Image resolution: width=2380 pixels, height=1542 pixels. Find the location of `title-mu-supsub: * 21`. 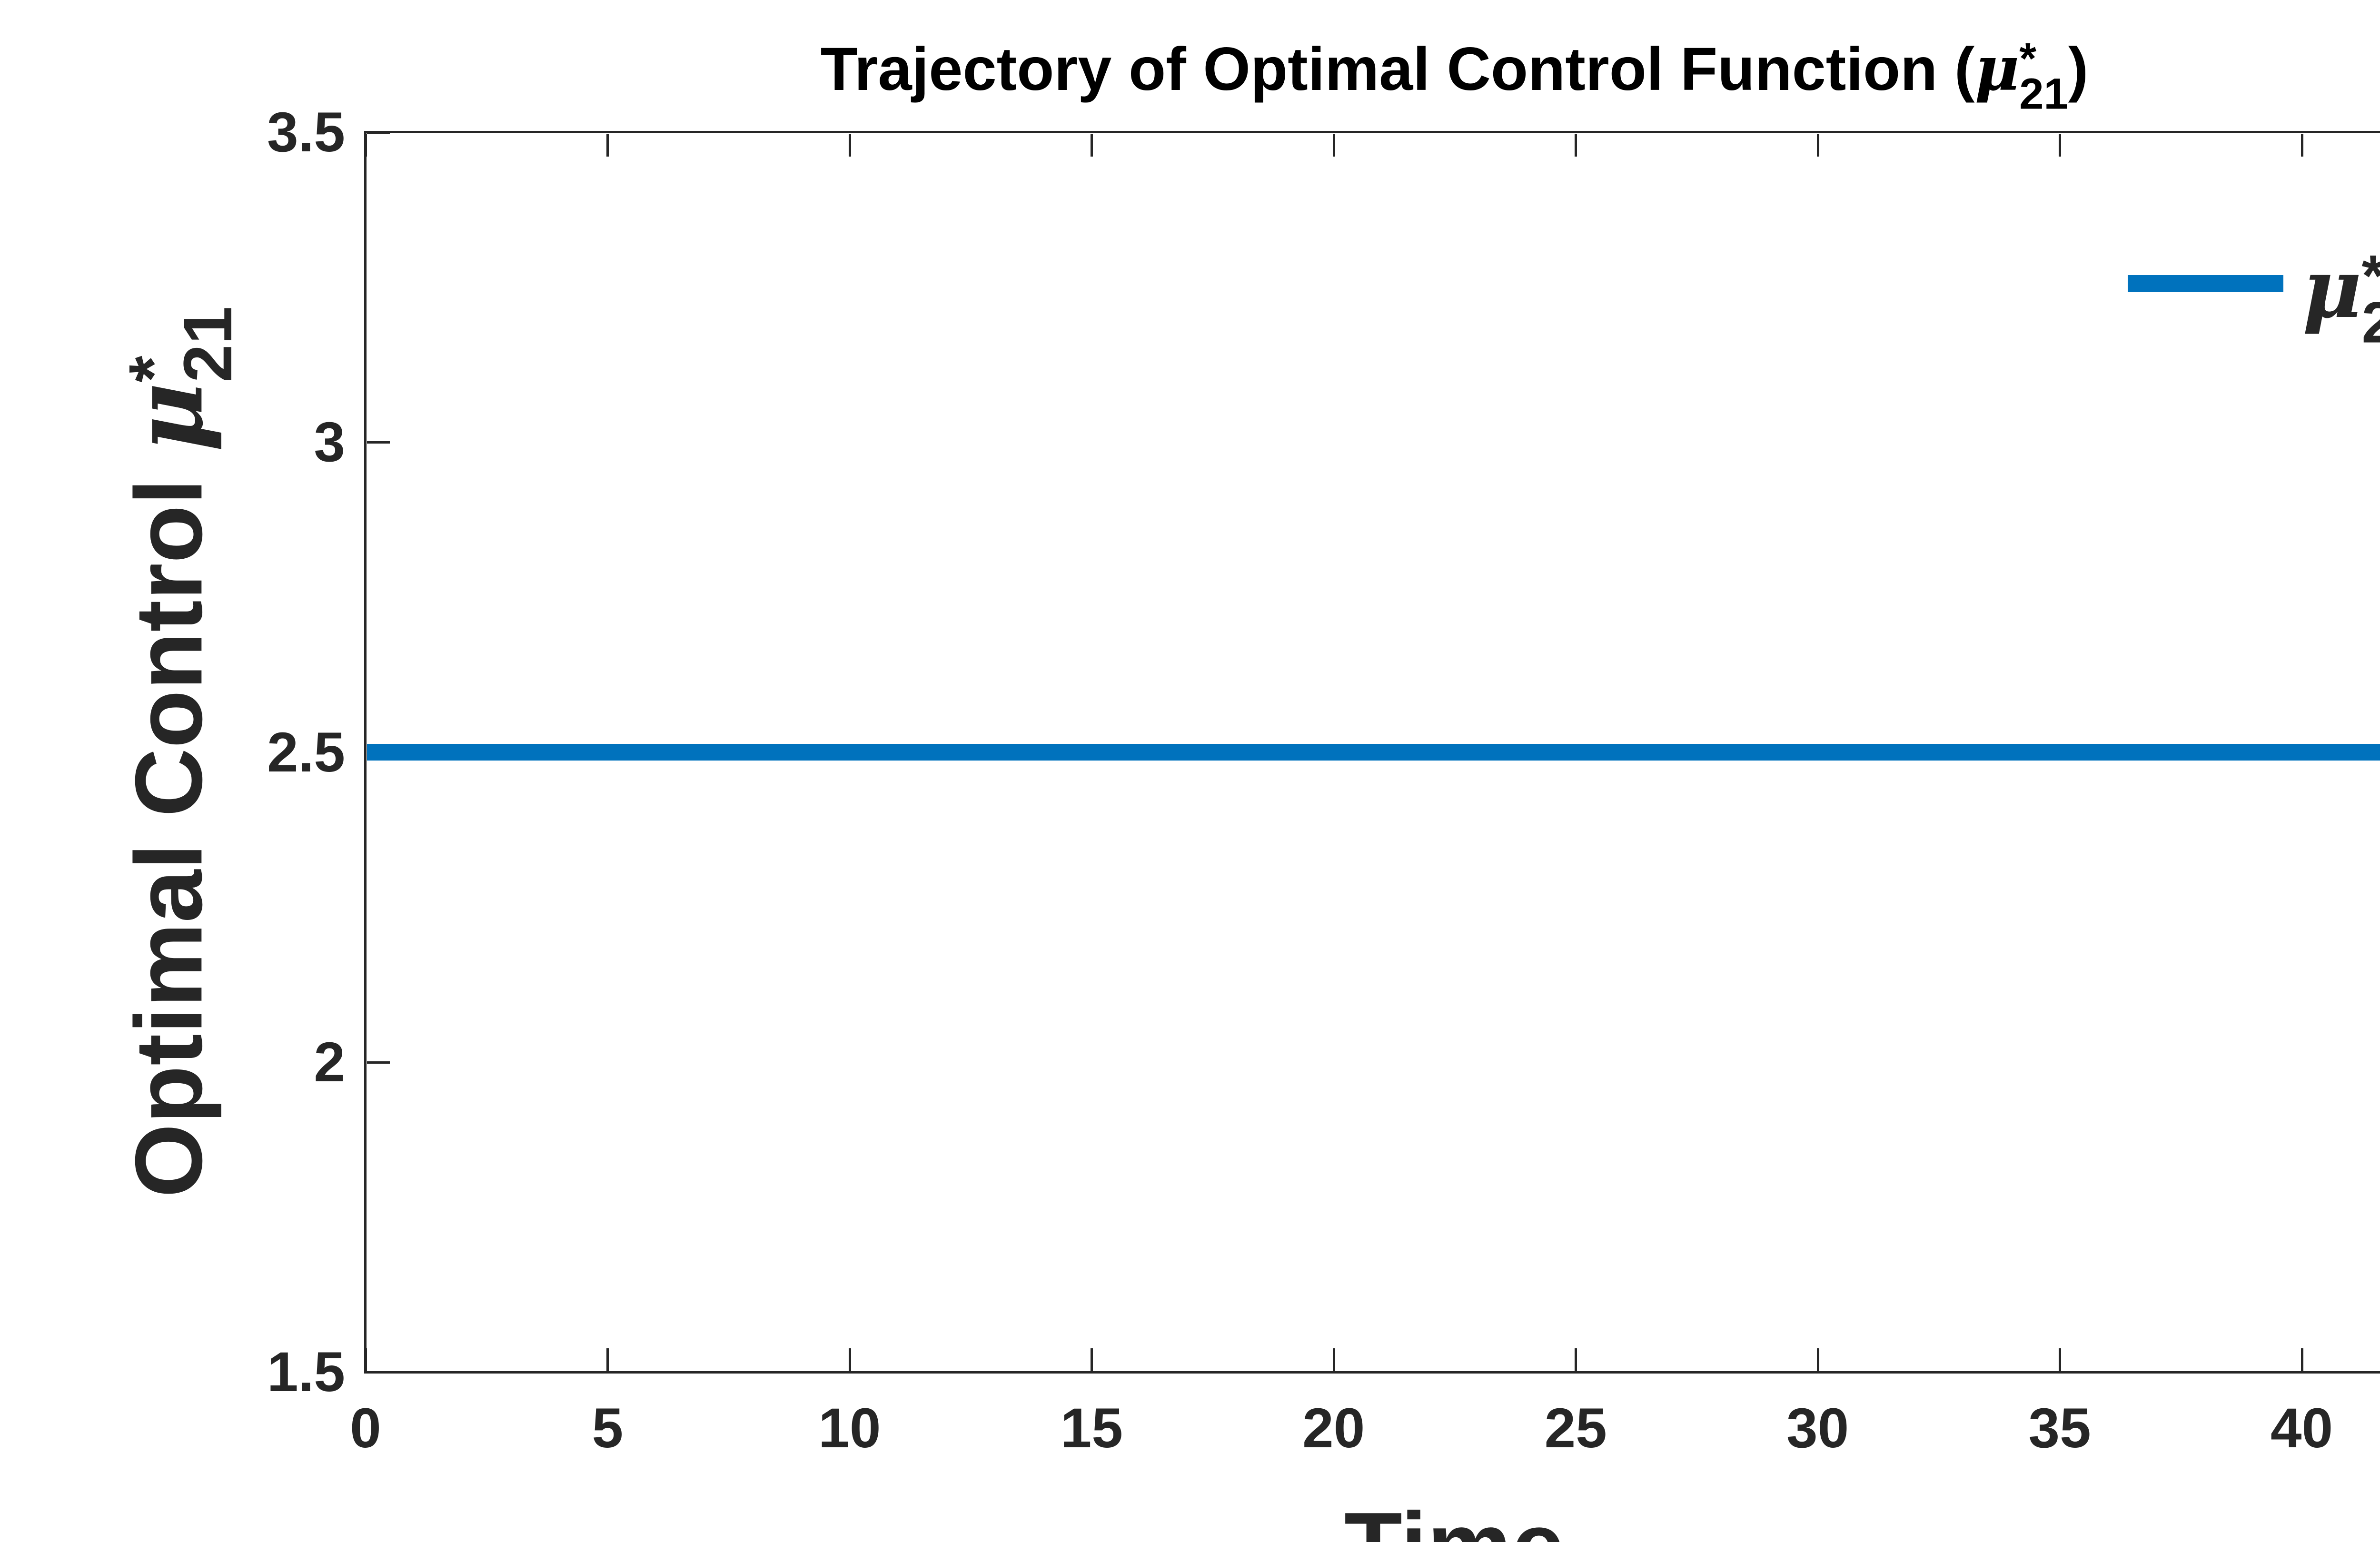

title-mu-supsub: * 21 is located at coordinates (2043, 77).